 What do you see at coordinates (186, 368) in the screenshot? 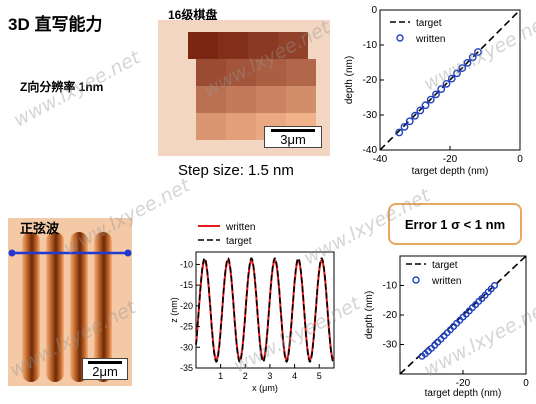
I see `y-tick-label: -35` at bounding box center [186, 368].